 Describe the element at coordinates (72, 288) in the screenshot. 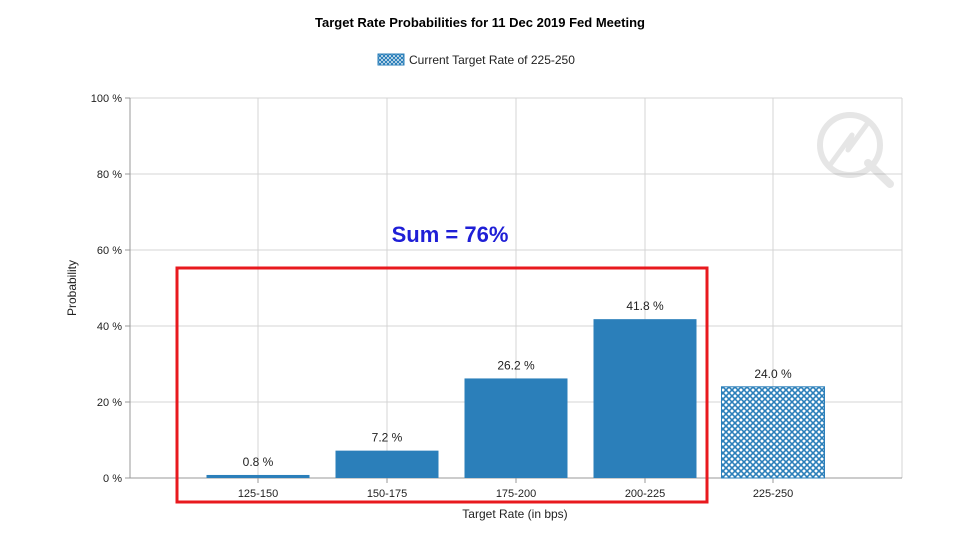

I see `y-axis-label: Probability` at that location.